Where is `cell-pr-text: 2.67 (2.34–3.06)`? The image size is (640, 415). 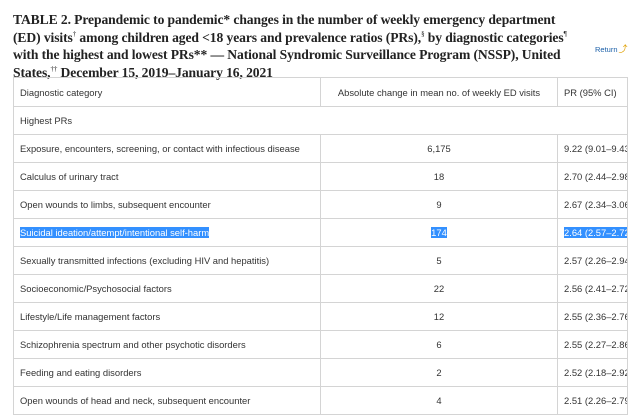
cell-pr-text: 2.67 (2.34–3.06) is located at coordinates (596, 204).